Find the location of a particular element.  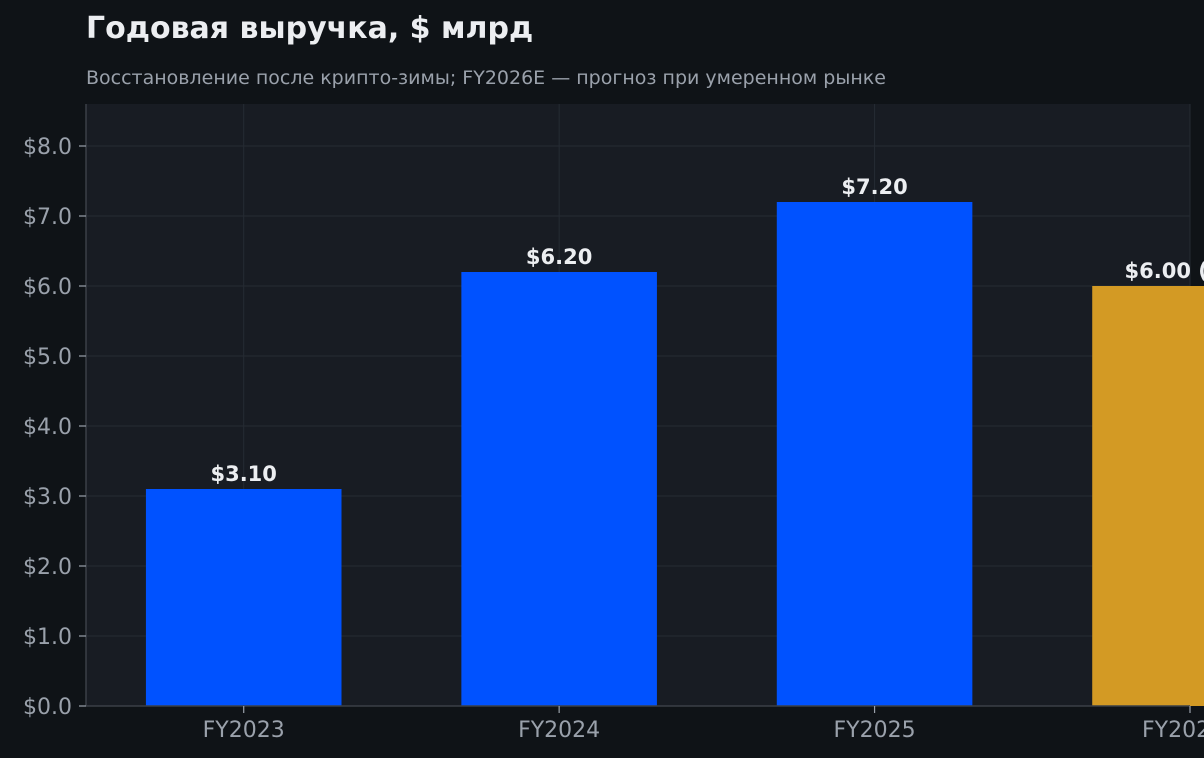

bar-fy2025 is located at coordinates (874, 454).